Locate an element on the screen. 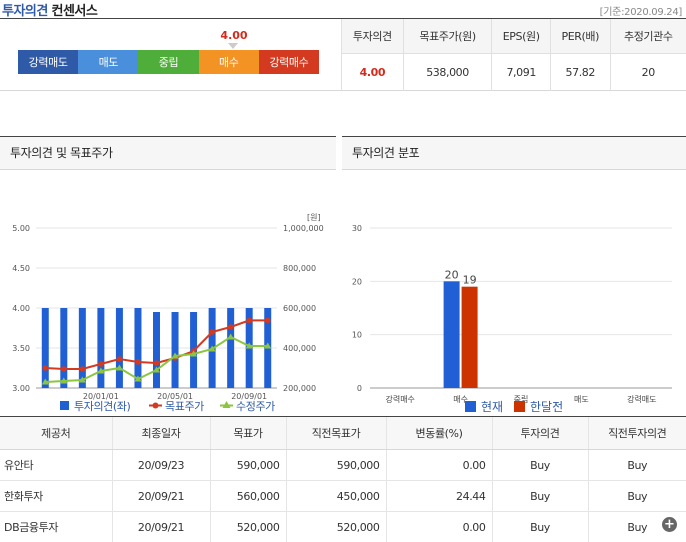  summary-value: 7,091 is located at coordinates (521, 72).